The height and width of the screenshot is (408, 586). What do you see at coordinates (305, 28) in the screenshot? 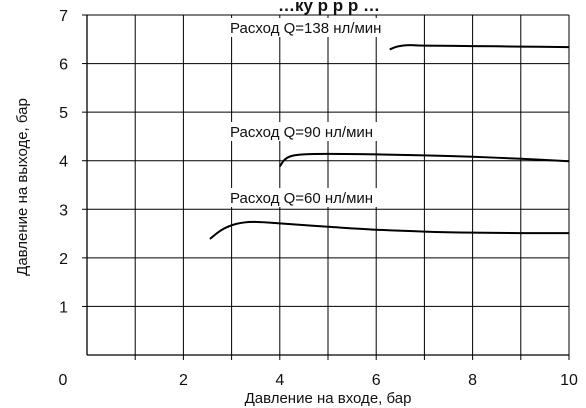
I see `series-annotation: Расход Q=138 нл/мин` at bounding box center [305, 28].